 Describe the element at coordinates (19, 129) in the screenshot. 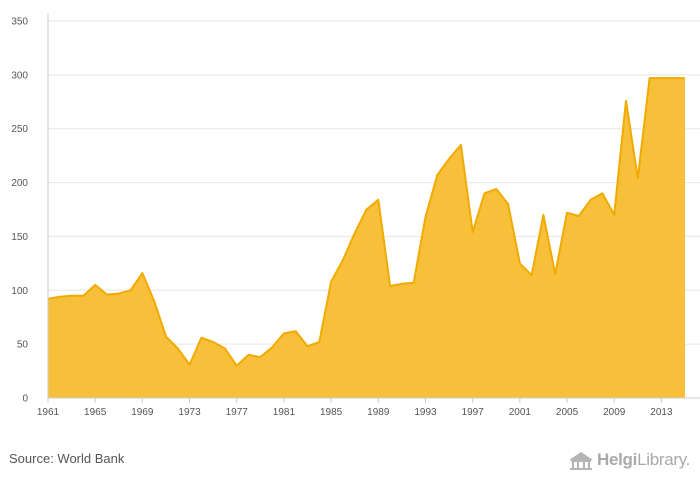

I see `y-tick-label-250: 250` at that location.